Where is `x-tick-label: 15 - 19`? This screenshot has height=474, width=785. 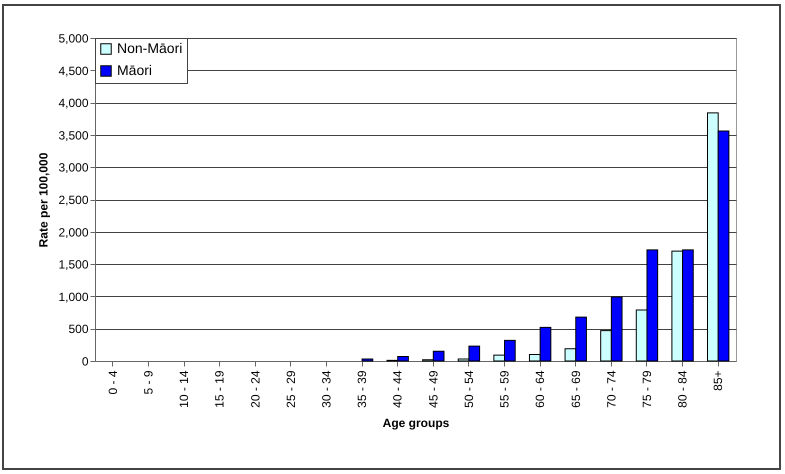
x-tick-label: 15 - 19 is located at coordinates (219, 389).